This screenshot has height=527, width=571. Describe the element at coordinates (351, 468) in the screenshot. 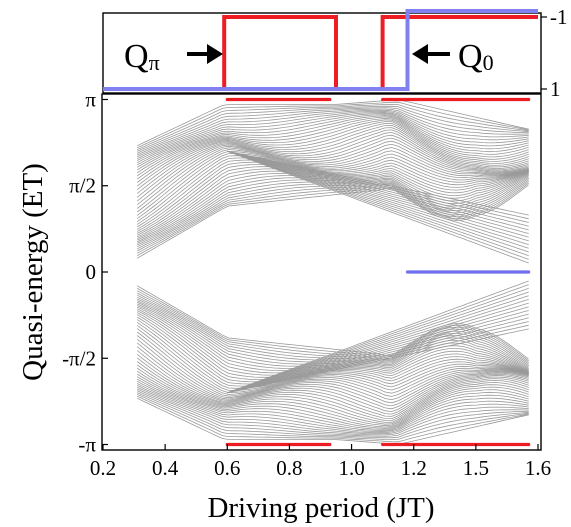

I see `x-tick-label: 1.0` at that location.